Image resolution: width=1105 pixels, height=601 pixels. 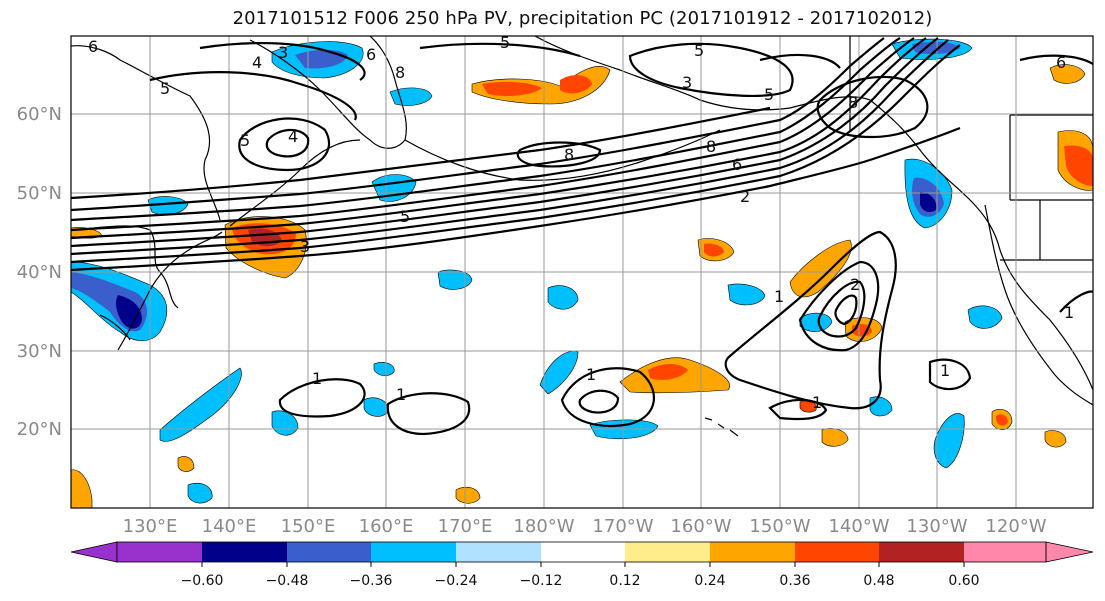 What do you see at coordinates (512, 88) in the screenshot?
I see `precip-pos-bering-core` at bounding box center [512, 88].